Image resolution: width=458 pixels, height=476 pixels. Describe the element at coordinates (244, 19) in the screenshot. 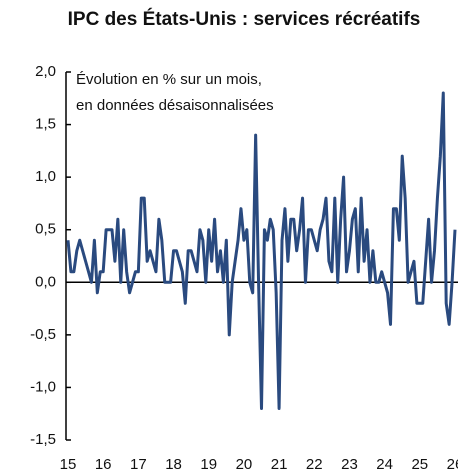

I see `chart-title: IPC des États-Unis : services récréatifs` at that location.